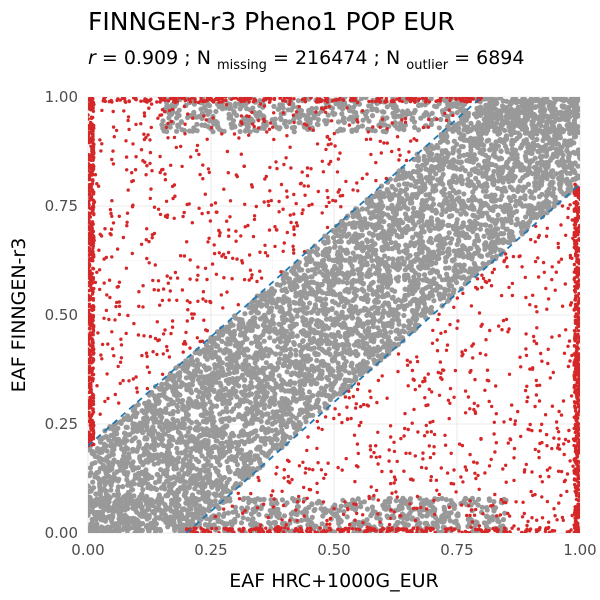  Describe the element at coordinates (271, 21) in the screenshot. I see `chart-title: FINNGEN-r3 Pheno1 POP EUR` at that location.